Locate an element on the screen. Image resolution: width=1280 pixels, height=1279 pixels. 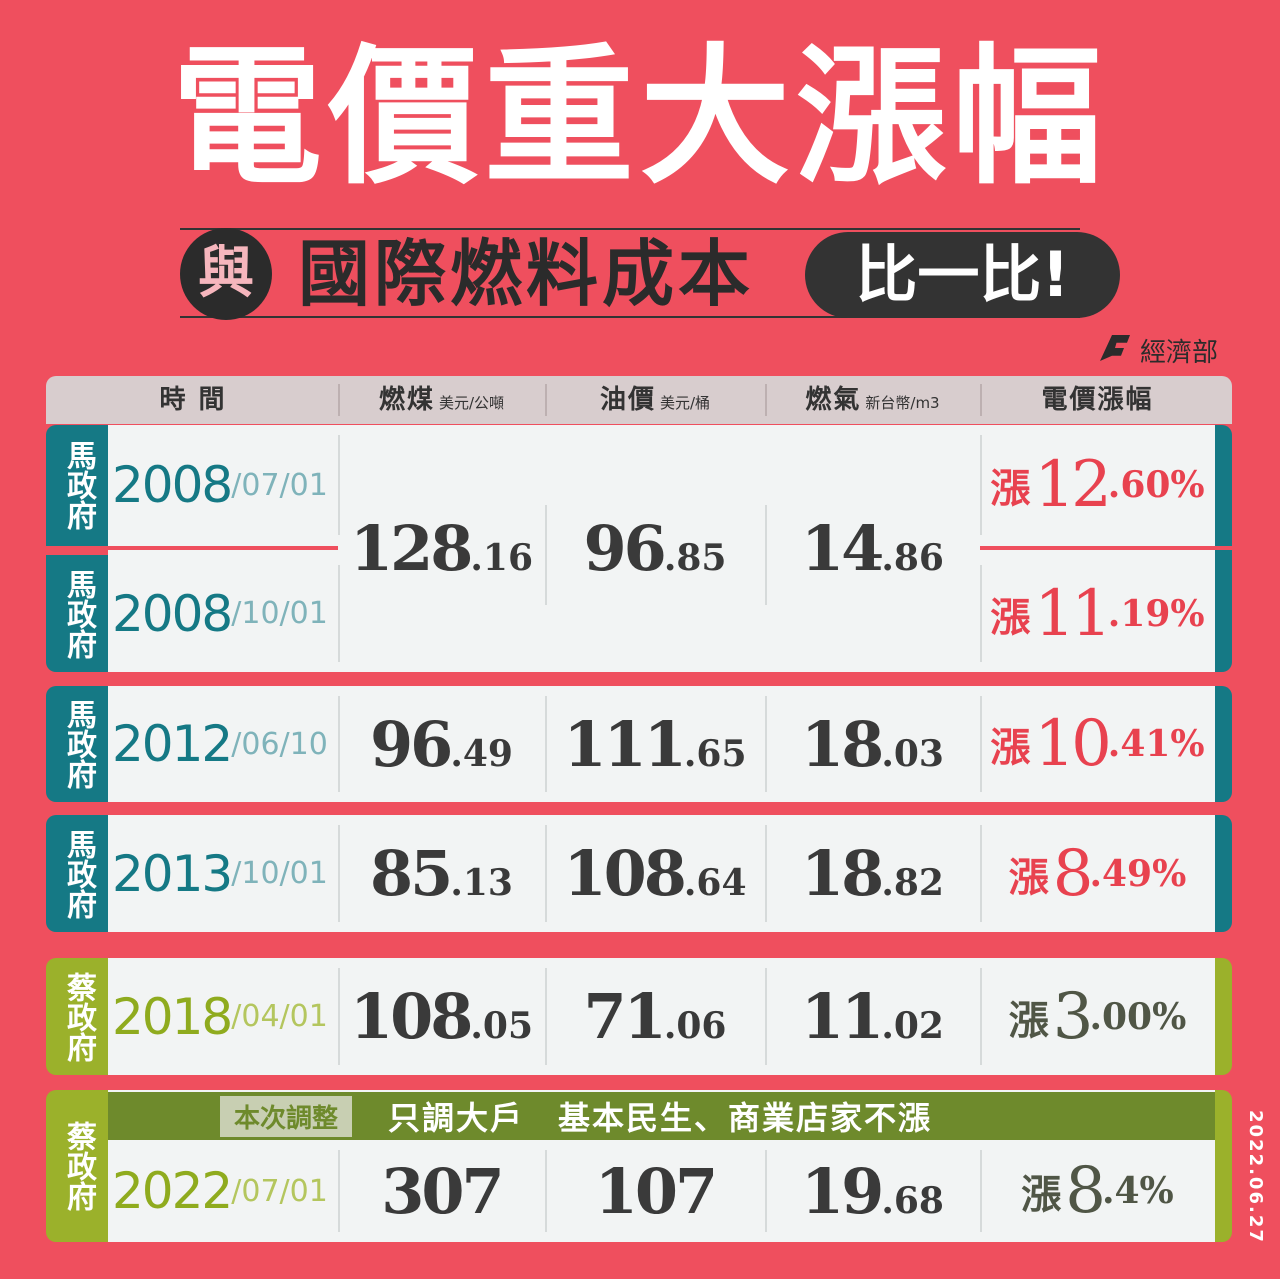
value-cell: 96.49 is located at coordinates (441, 744).